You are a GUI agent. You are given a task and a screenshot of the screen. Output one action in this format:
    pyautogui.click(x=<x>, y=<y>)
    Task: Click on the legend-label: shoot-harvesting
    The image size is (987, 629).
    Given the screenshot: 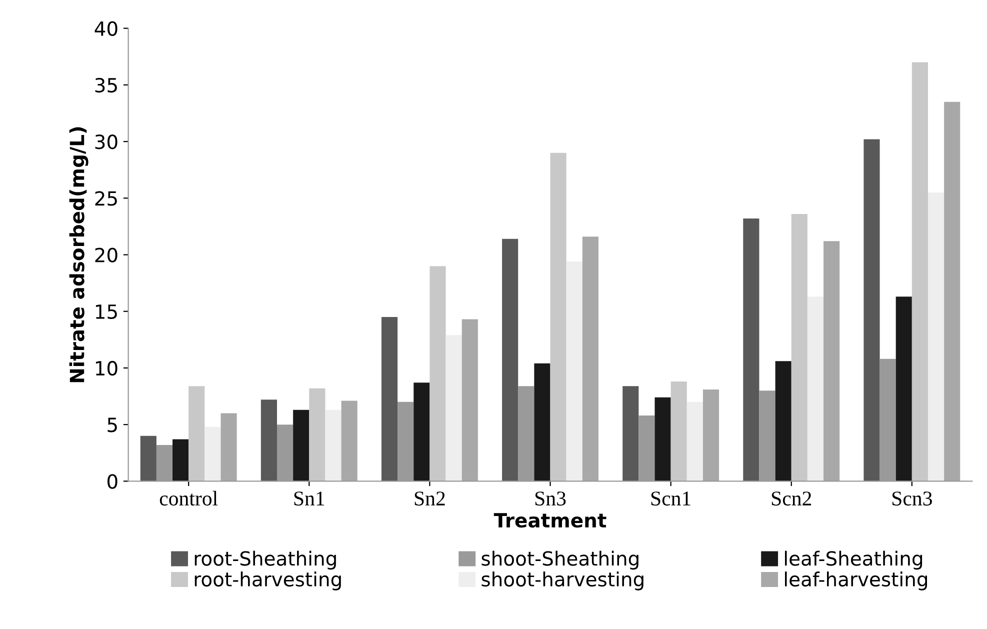 What is the action you would take?
    pyautogui.click(x=563, y=581)
    